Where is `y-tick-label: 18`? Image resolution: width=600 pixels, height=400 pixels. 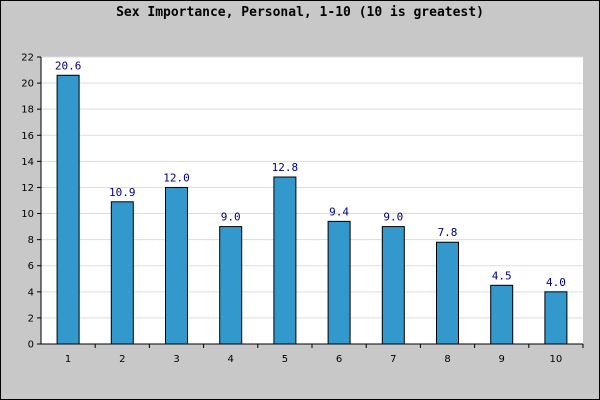 y-tick-label: 18 is located at coordinates (27, 110).